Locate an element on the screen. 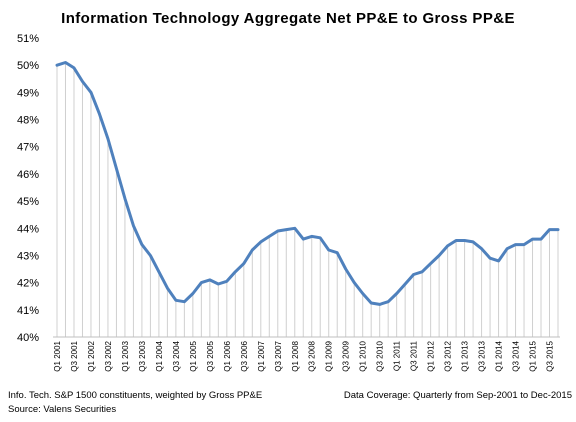  x-tick-label: Q3 2006 is located at coordinates (244, 355).